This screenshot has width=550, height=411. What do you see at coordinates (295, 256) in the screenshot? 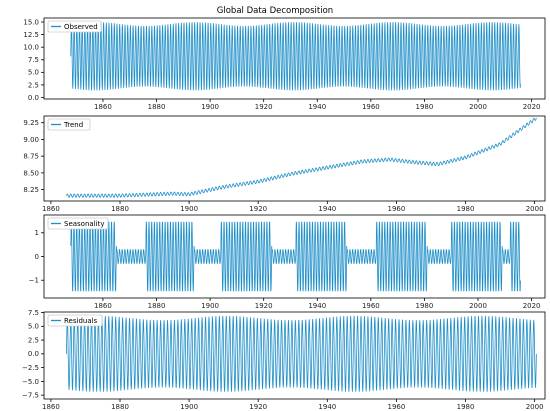
I see `series-line-seasonality` at bounding box center [295, 256].